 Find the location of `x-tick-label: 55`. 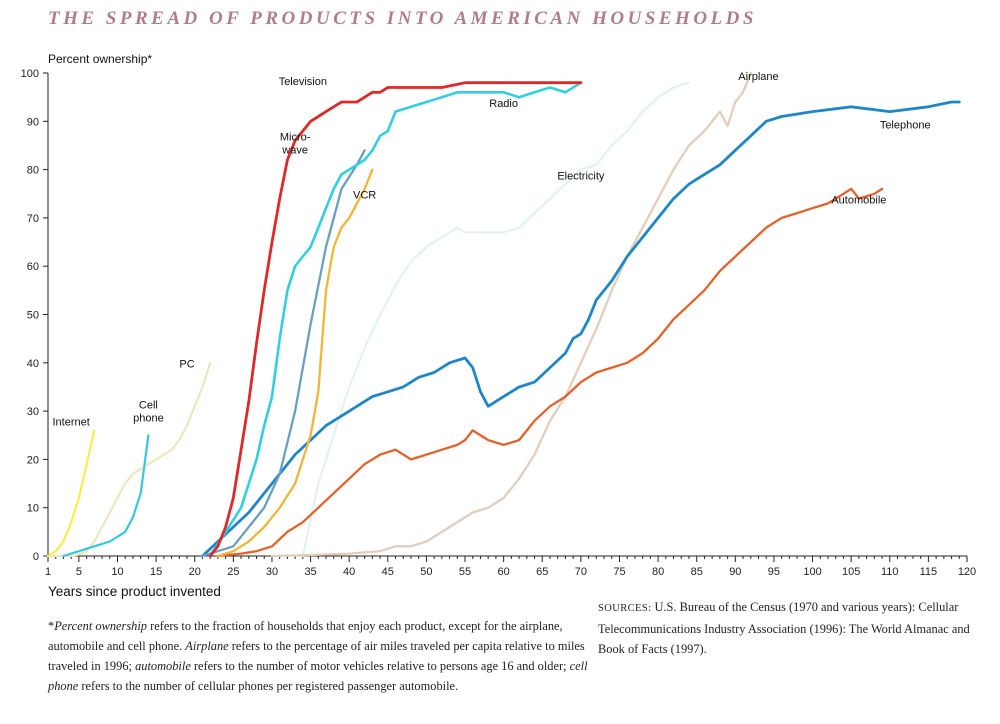

x-tick-label: 55 is located at coordinates (465, 572).